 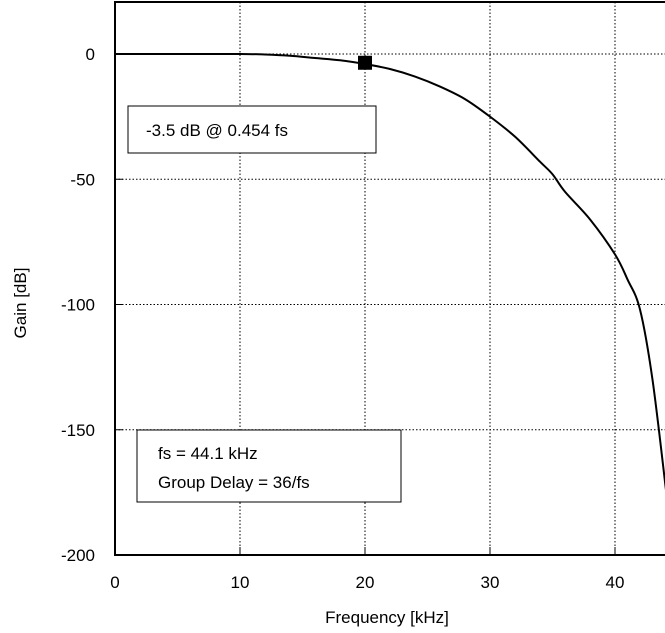 I want to click on x-axis-title: Frequency [kHz], so click(x=387, y=617).